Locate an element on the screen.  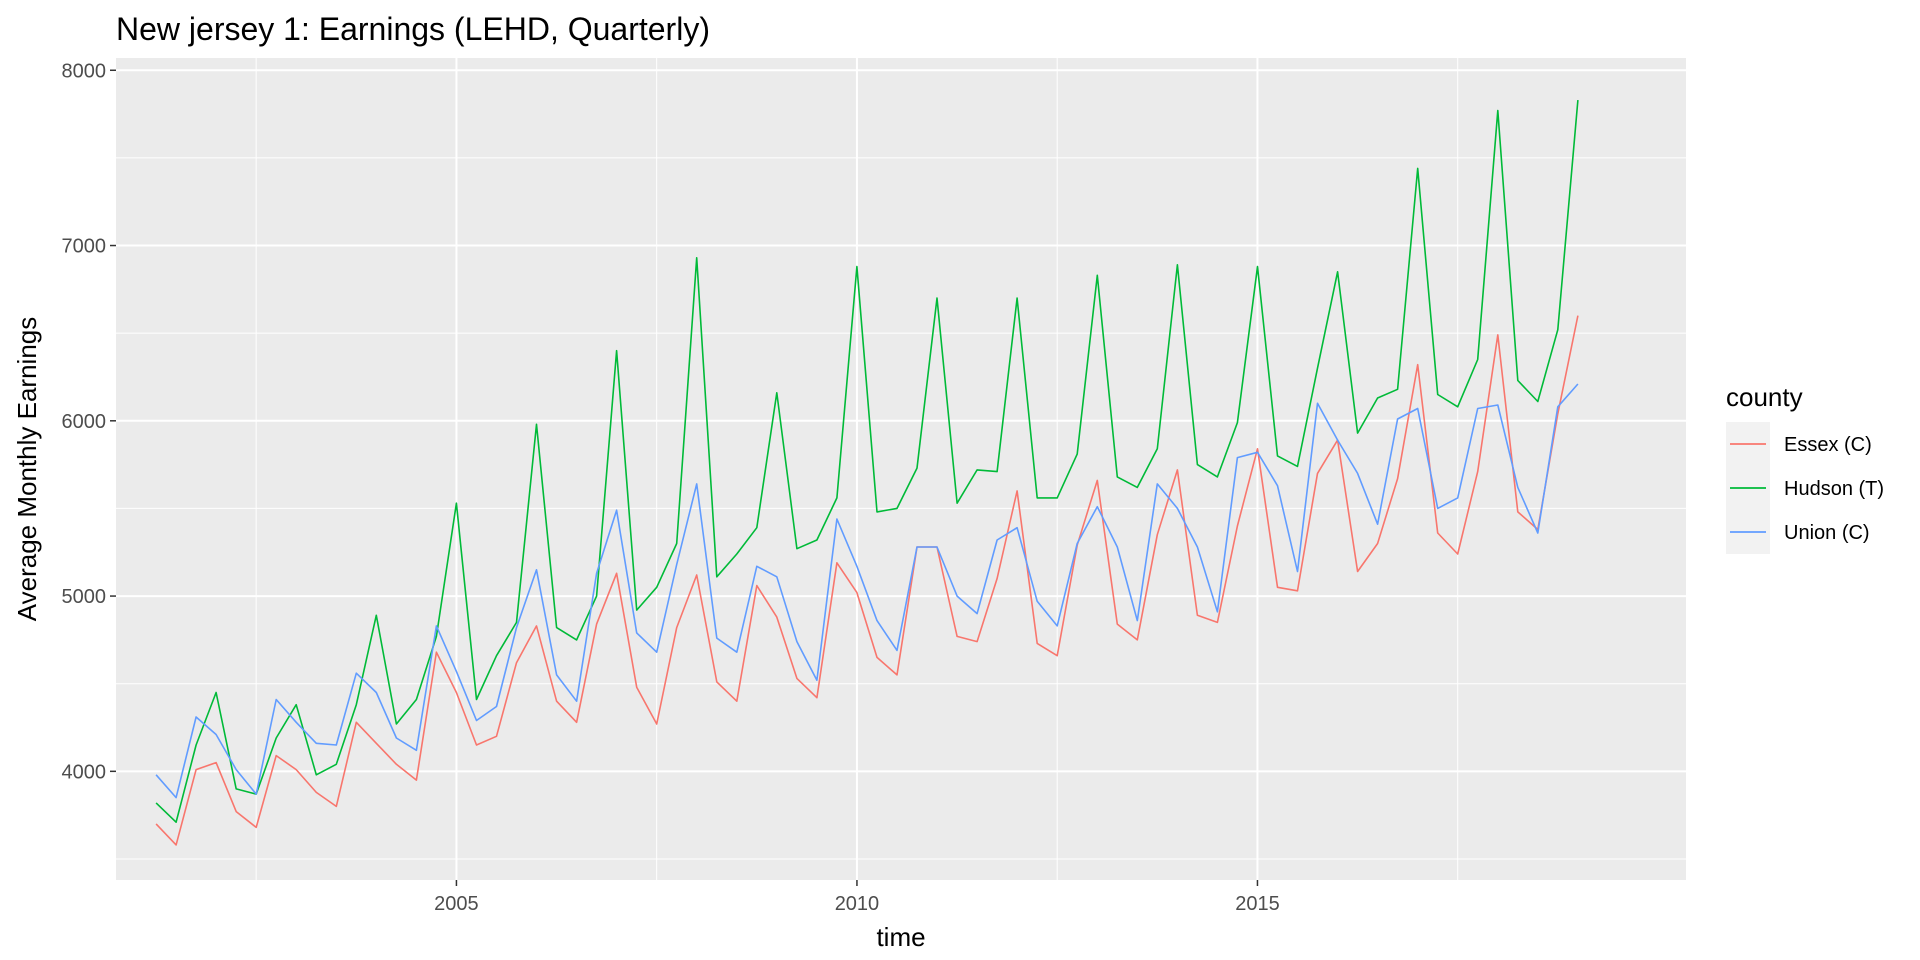
y-axis-title: Average Monthly Earnings is located at coordinates (27, 469).